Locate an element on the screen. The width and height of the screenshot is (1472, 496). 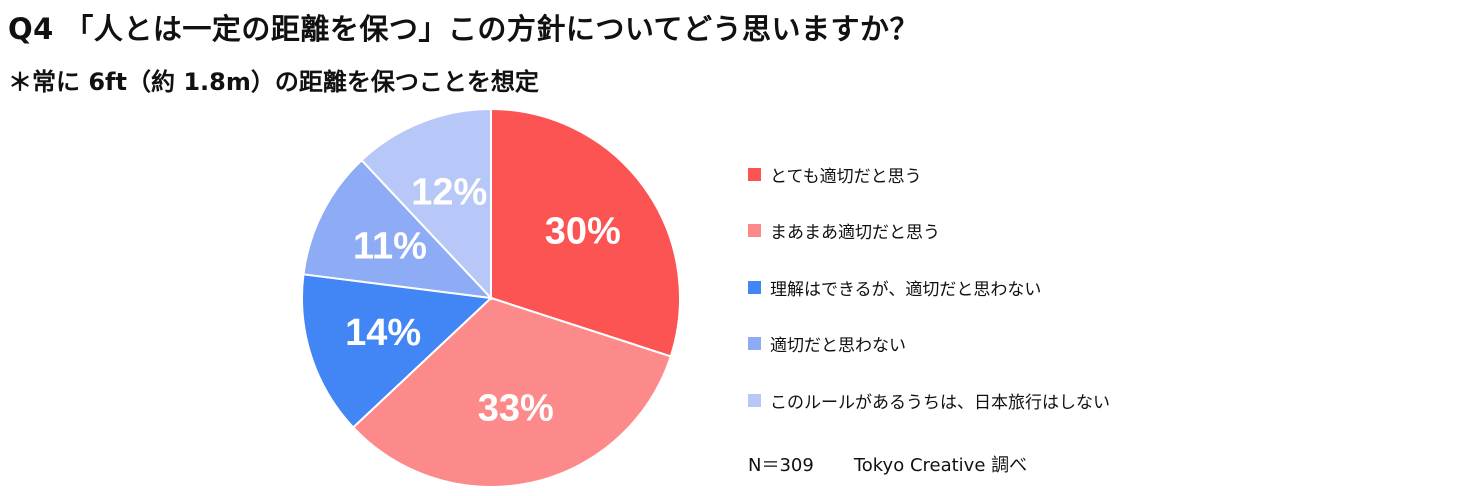
pie-slice-understand-not-appropriate is located at coordinates (397, 351).